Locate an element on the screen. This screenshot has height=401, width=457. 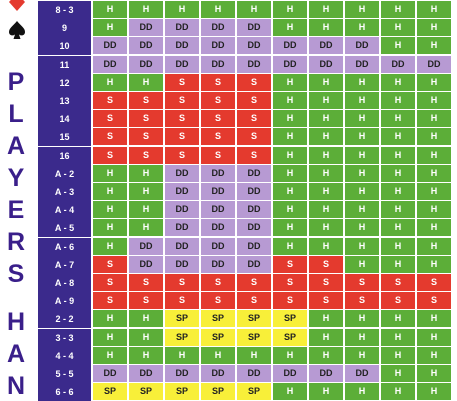
row-header: 13 is located at coordinates (64, 101).